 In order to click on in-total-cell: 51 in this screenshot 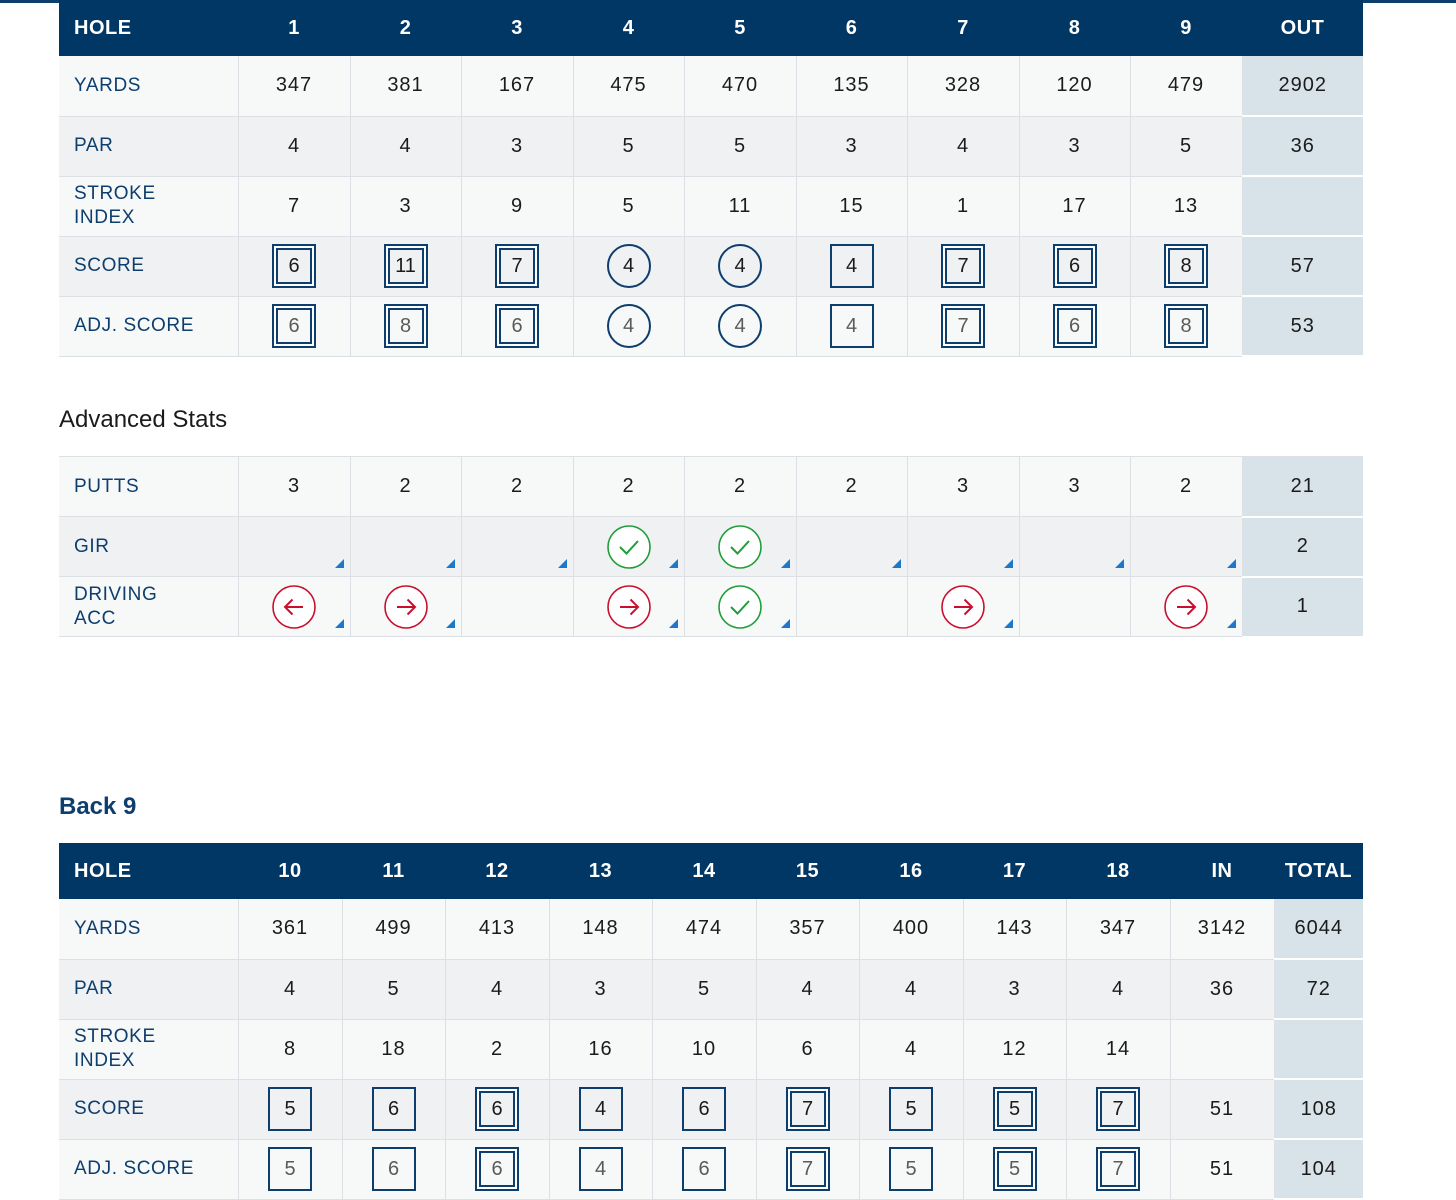, I will do `click(1222, 1109)`.